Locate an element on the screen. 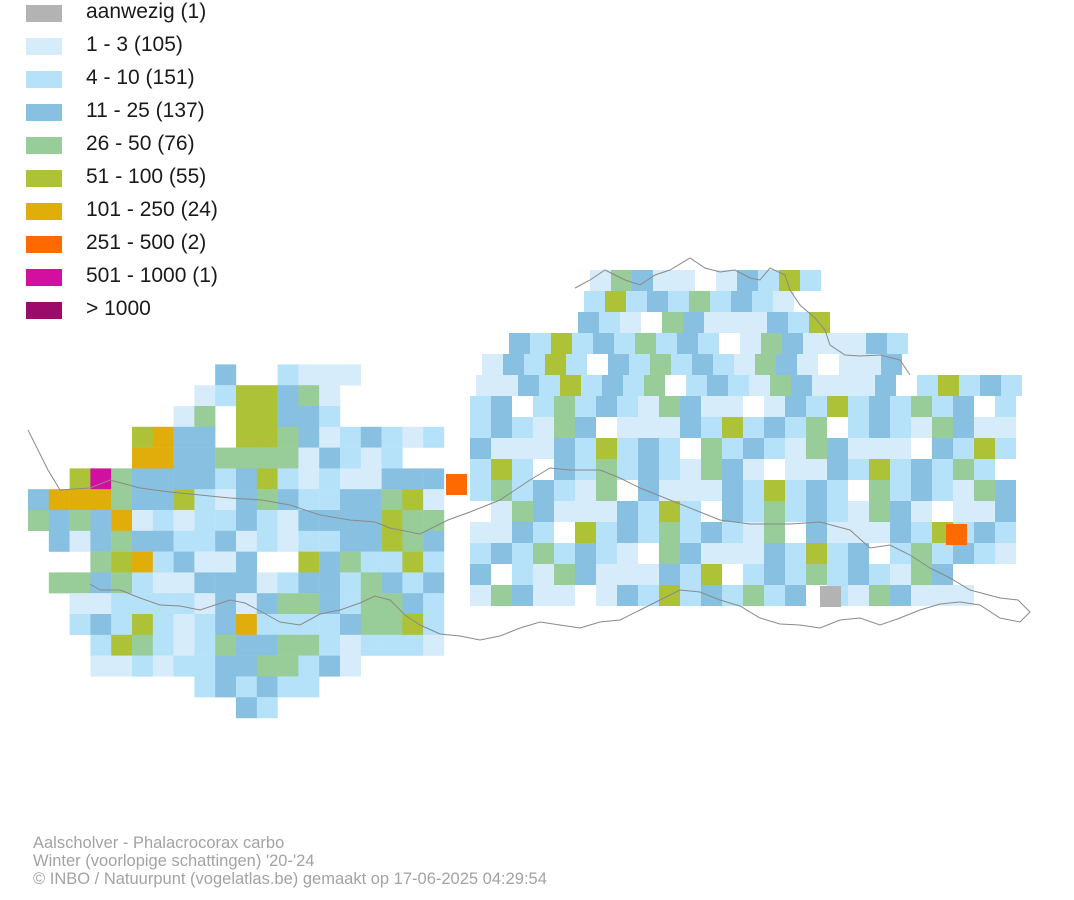  legend-label: 251 - 500 (2) is located at coordinates (146, 242).